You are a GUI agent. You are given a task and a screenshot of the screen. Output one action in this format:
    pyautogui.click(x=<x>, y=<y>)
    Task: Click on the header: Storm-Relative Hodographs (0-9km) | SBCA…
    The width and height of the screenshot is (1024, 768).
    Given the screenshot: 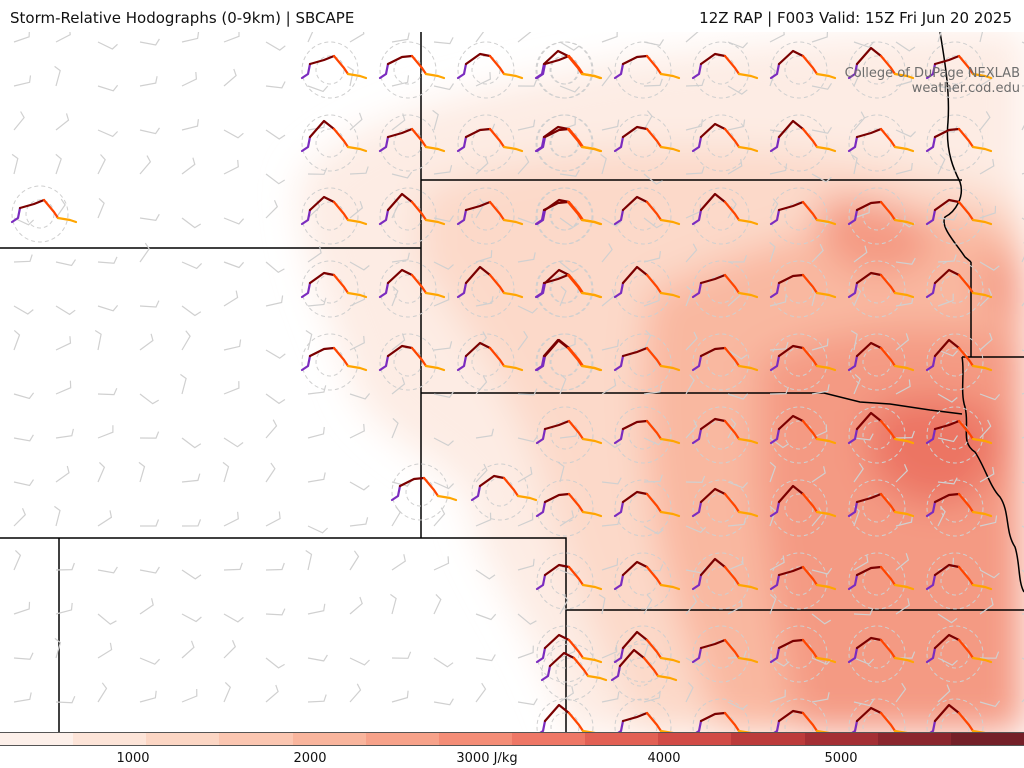 What is the action you would take?
    pyautogui.click(x=512, y=16)
    